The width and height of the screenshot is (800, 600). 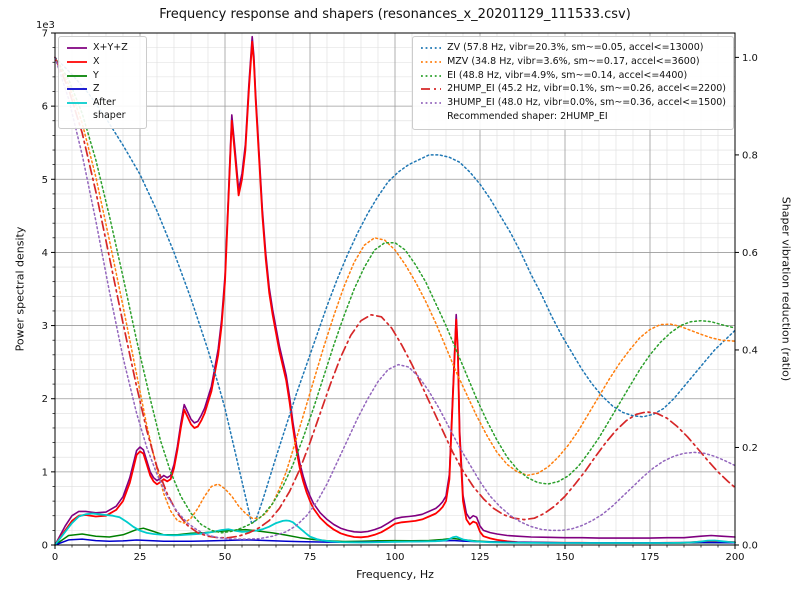 What do you see at coordinates (750, 546) in the screenshot?
I see `svg-text: 0.0` at bounding box center [750, 546].